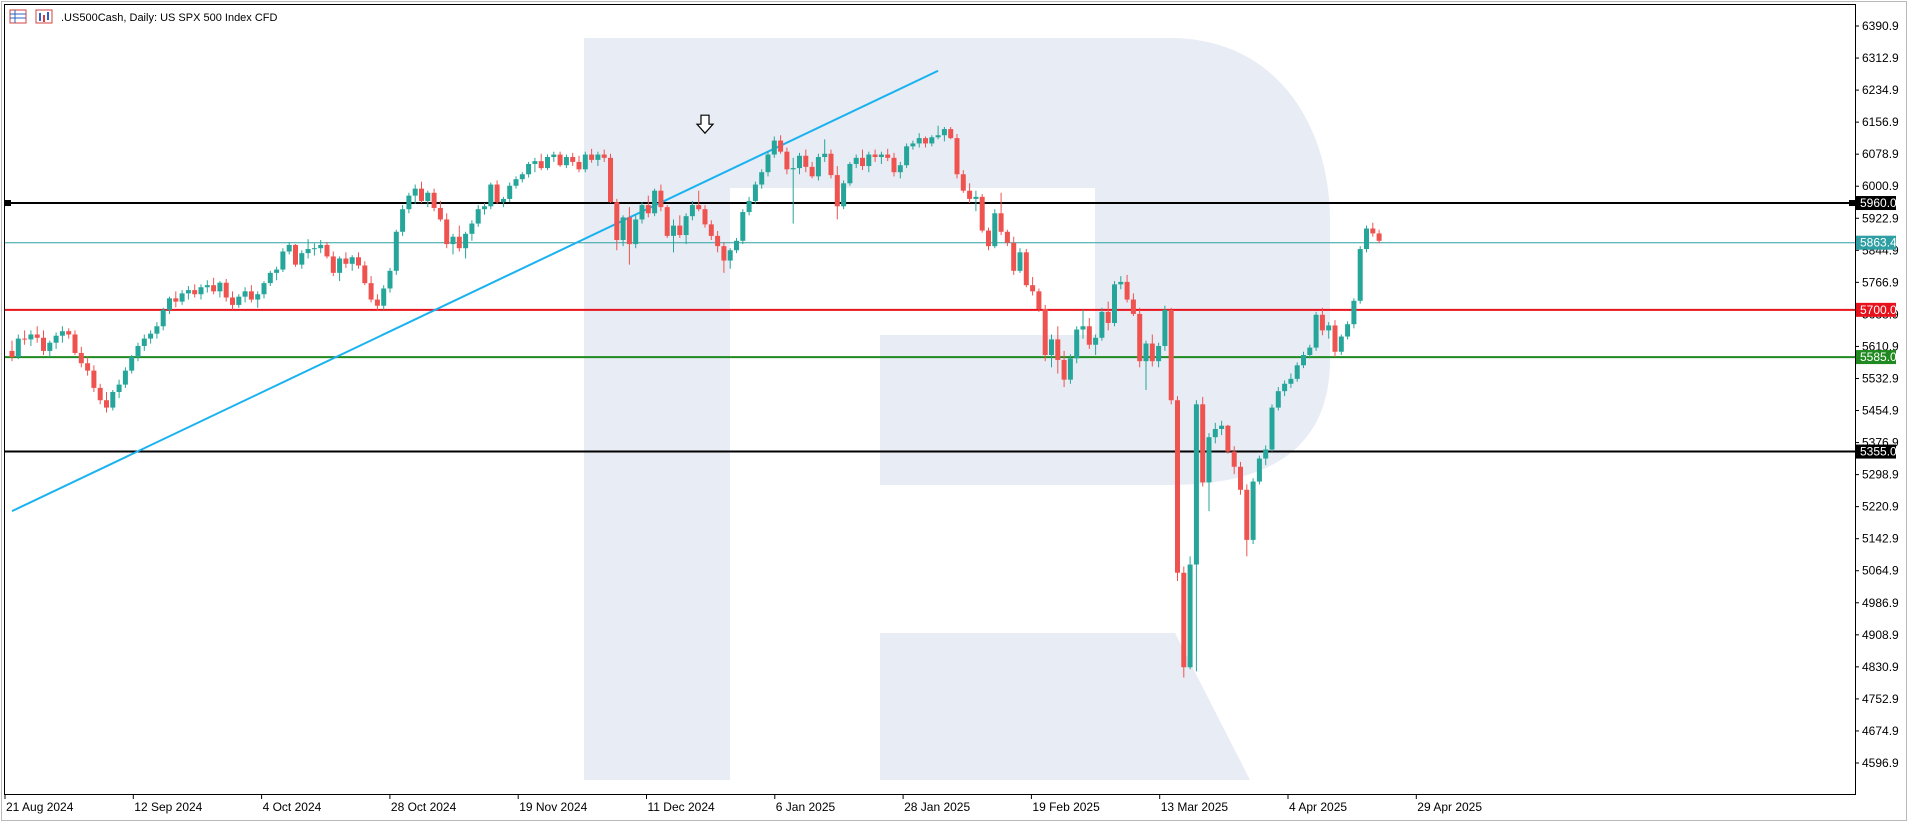  I want to click on x-tick-label: 4 Oct 2024, so click(292, 807).